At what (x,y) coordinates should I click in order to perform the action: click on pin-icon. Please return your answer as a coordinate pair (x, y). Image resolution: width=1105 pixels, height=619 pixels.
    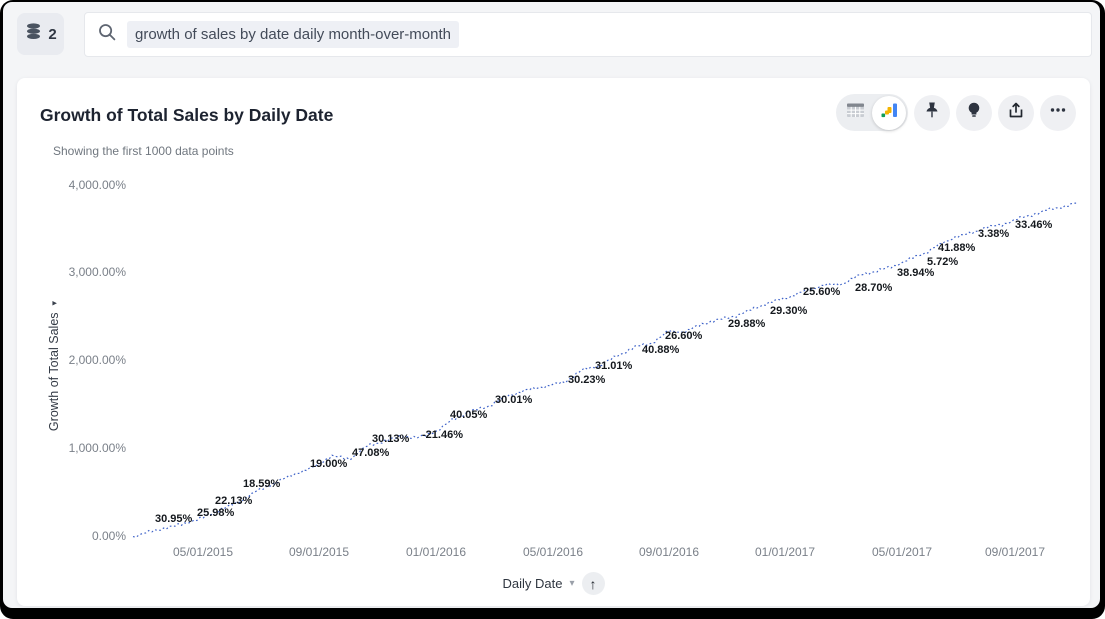
    Looking at the image, I should click on (932, 112).